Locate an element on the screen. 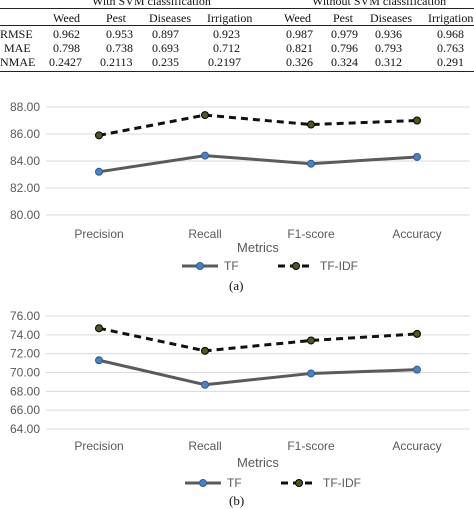 Image resolution: width=474 pixels, height=509 pixels. table-cell: 0.936 is located at coordinates (388, 34).